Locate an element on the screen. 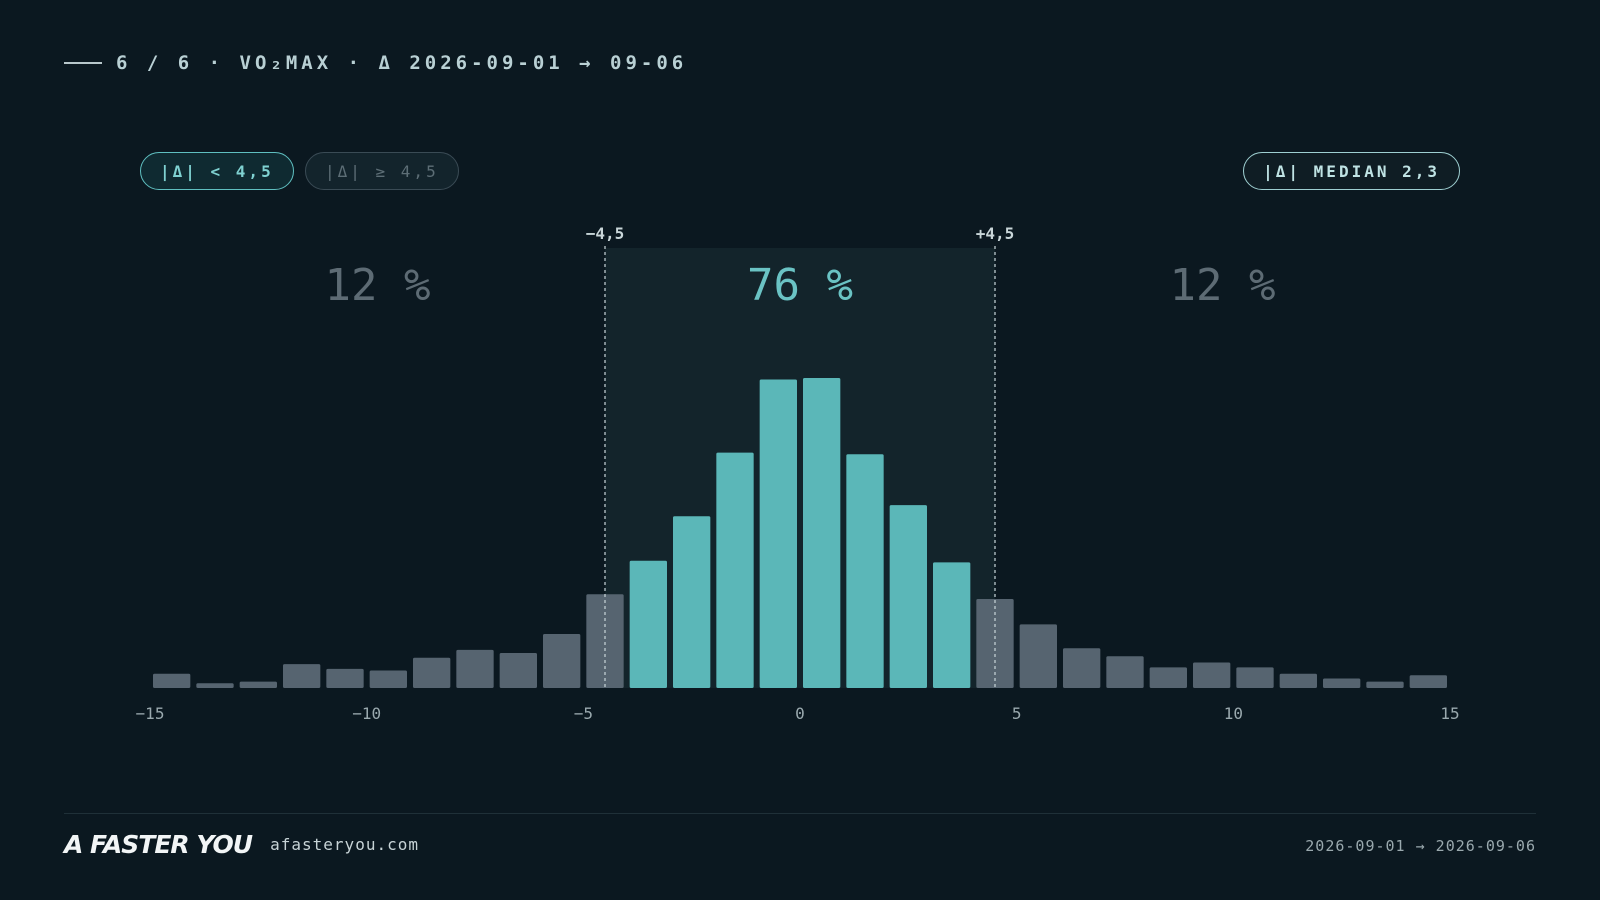 The image size is (1600, 900). footer-date-range: 2026-09-01 → 2026-09-06 is located at coordinates (1420, 846).